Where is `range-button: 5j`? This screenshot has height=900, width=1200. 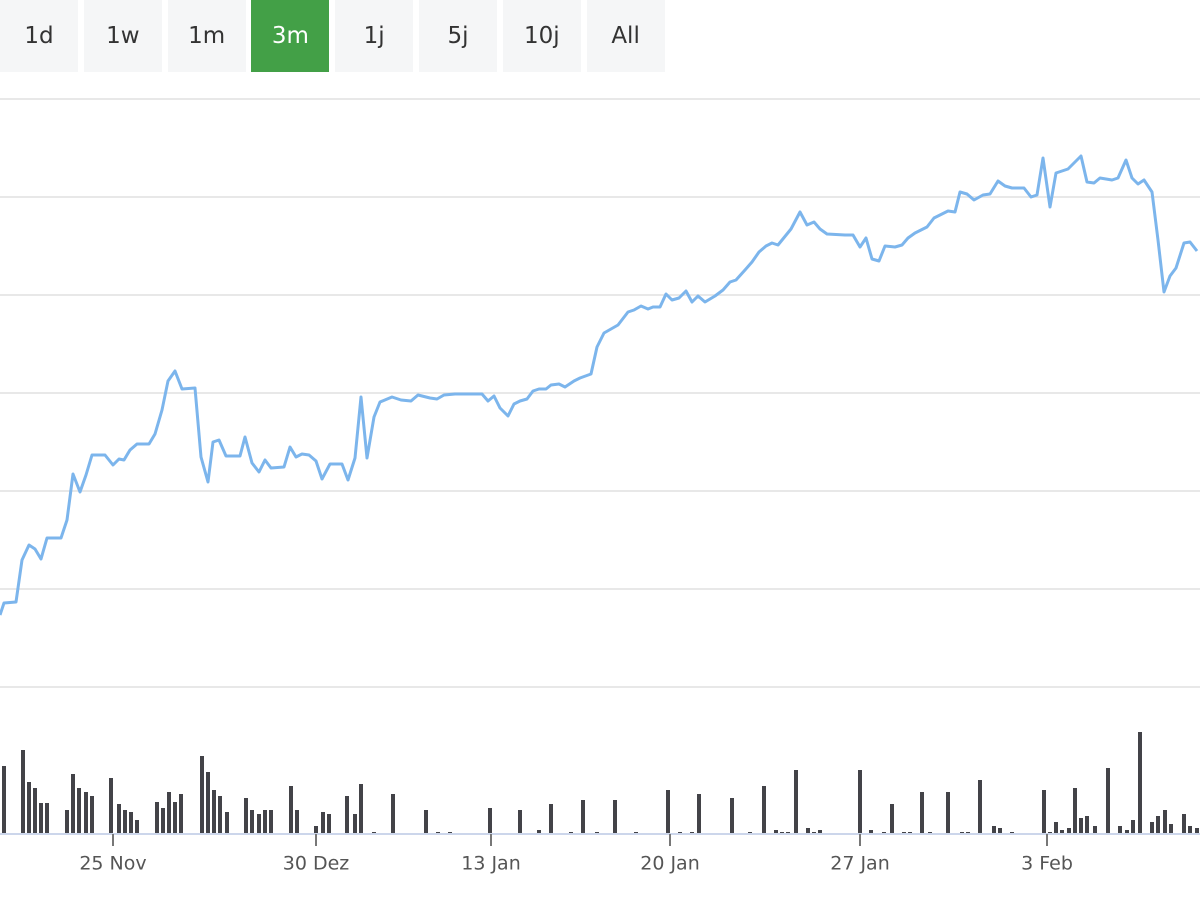 range-button: 5j is located at coordinates (458, 36).